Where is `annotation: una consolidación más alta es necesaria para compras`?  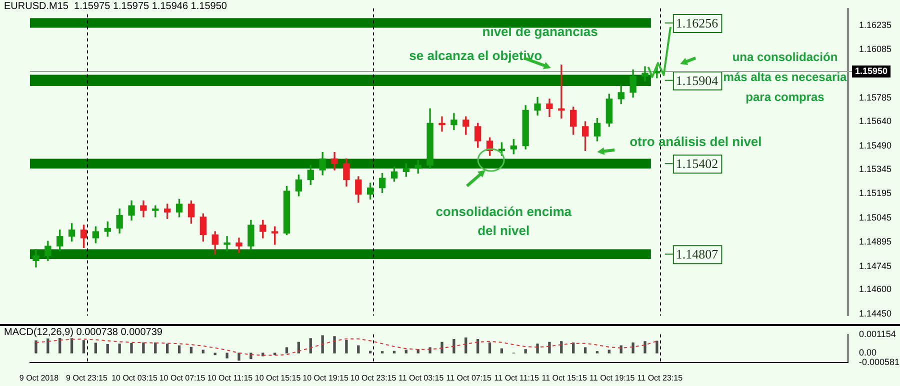 annotation: una consolidación más alta es necesaria para compras is located at coordinates (785, 77).